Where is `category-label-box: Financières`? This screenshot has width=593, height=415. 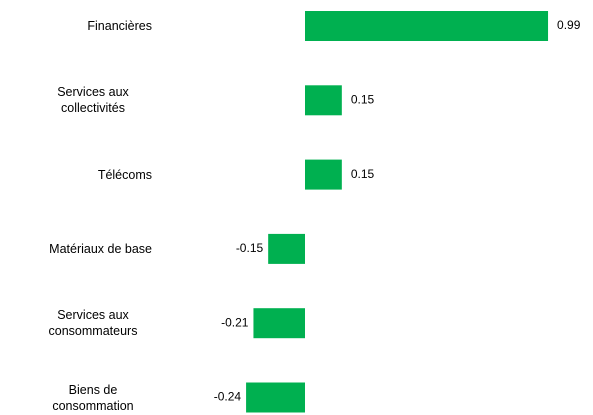
category-label-box: Financières is located at coordinates (76, 26).